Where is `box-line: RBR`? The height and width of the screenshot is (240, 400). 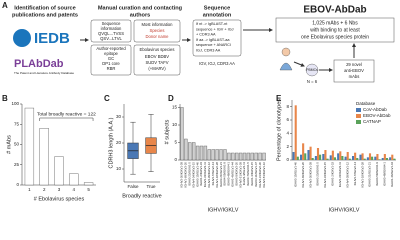 box-line: RBR is located at coordinates (111, 68).